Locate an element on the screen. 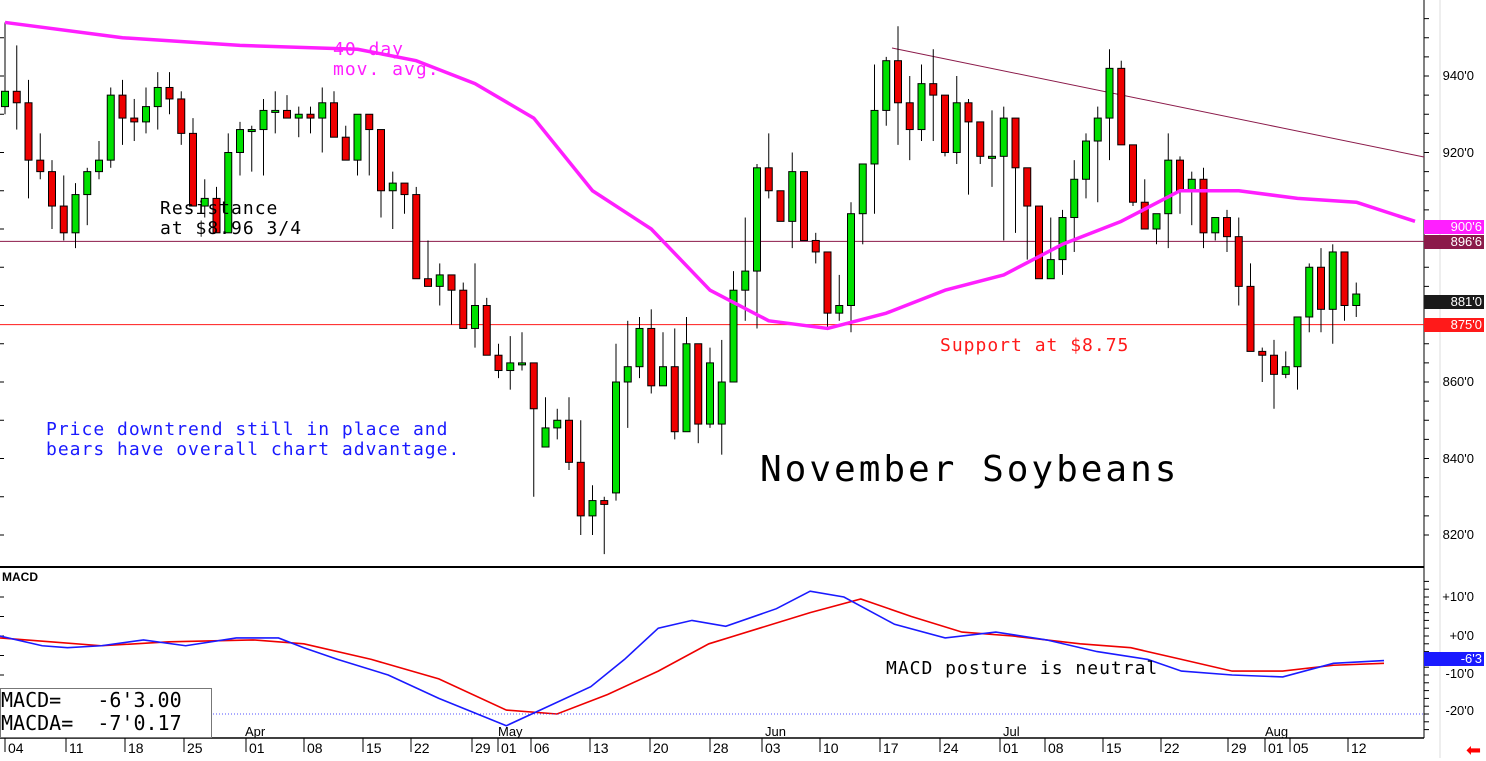 The image size is (1486, 761). date-tick: 06 is located at coordinates (542, 748).